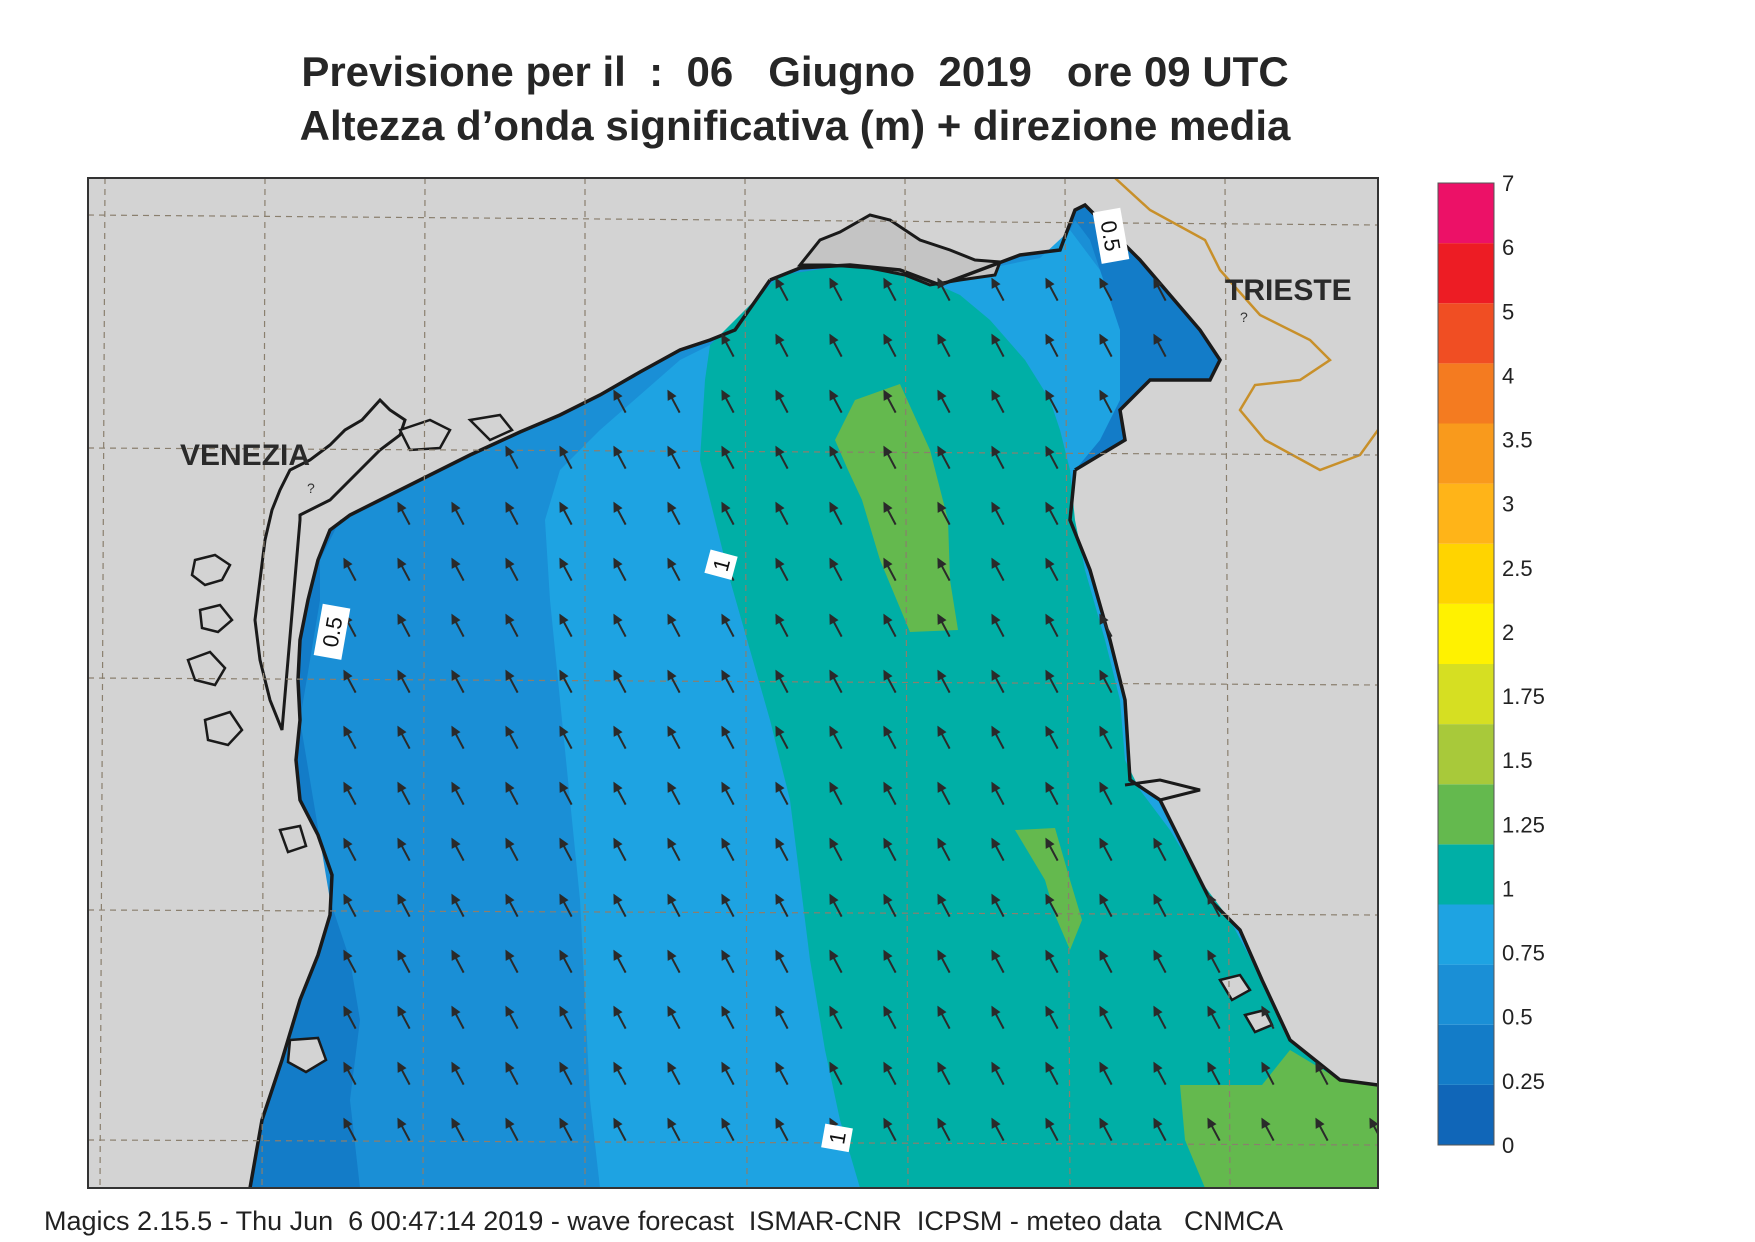 This screenshot has height=1242, width=1755. Describe the element at coordinates (996, 337) in the screenshot. I see `coastline-north` at that location.